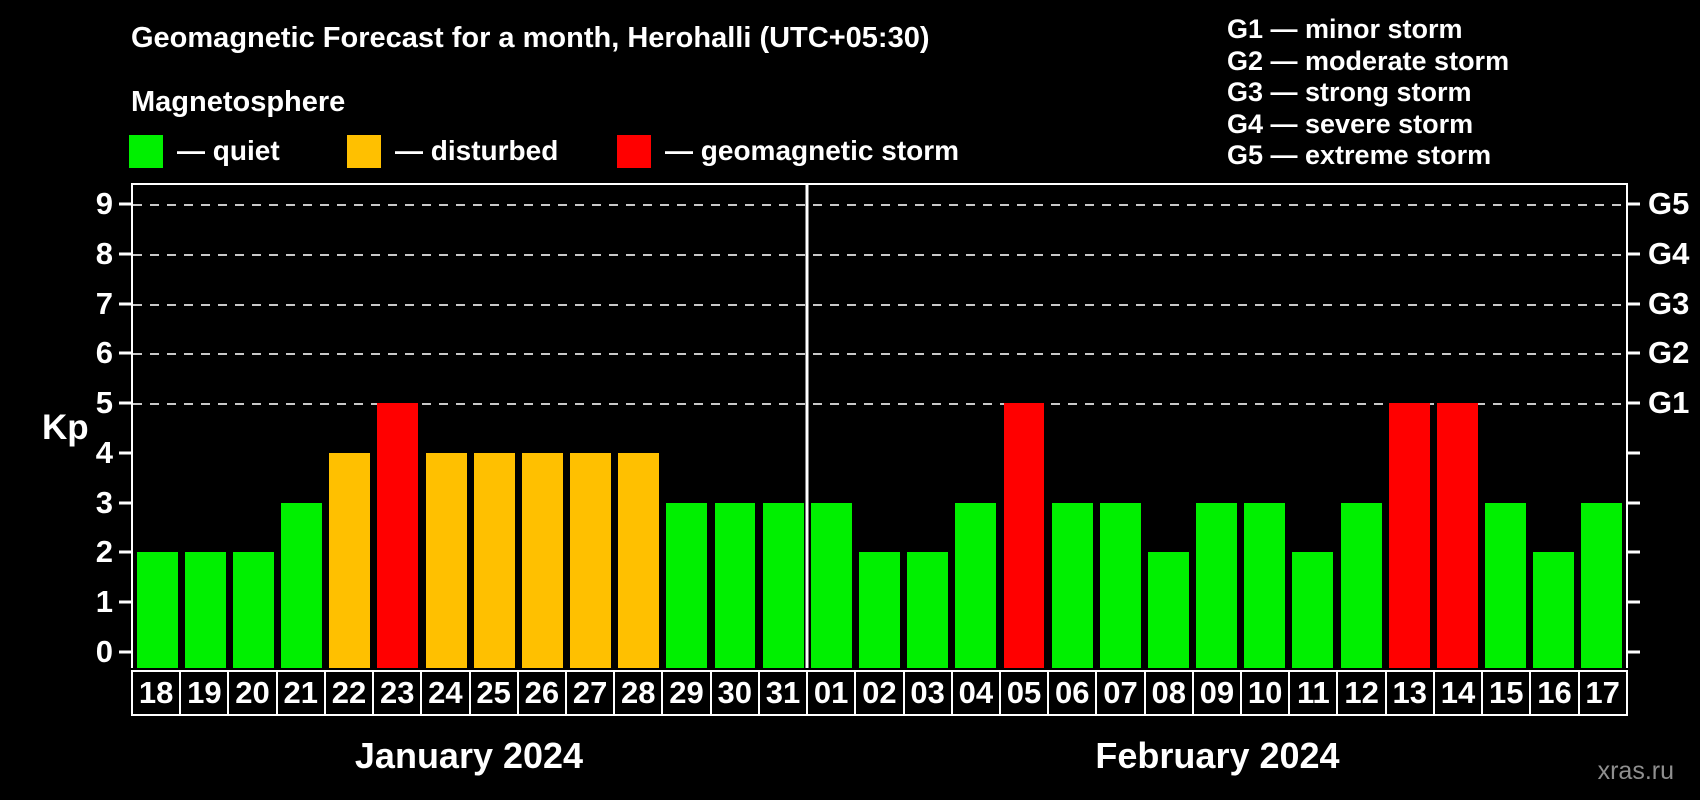 The image size is (1700, 800). What do you see at coordinates (812, 150) in the screenshot?
I see `legend-item-label: — geomagnetic storm` at bounding box center [812, 150].